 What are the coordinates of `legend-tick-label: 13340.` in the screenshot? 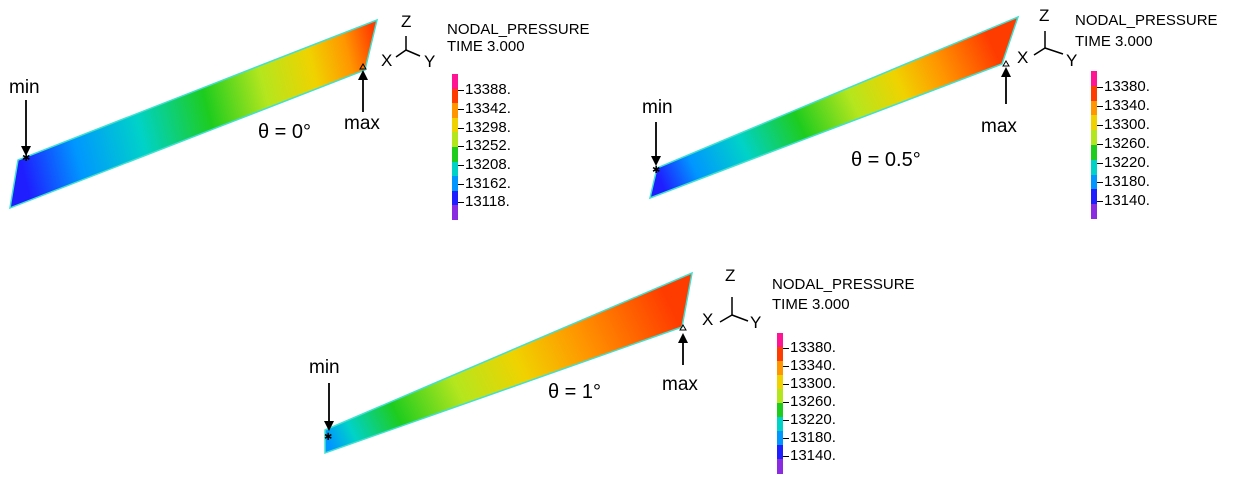 It's located at (813, 366).